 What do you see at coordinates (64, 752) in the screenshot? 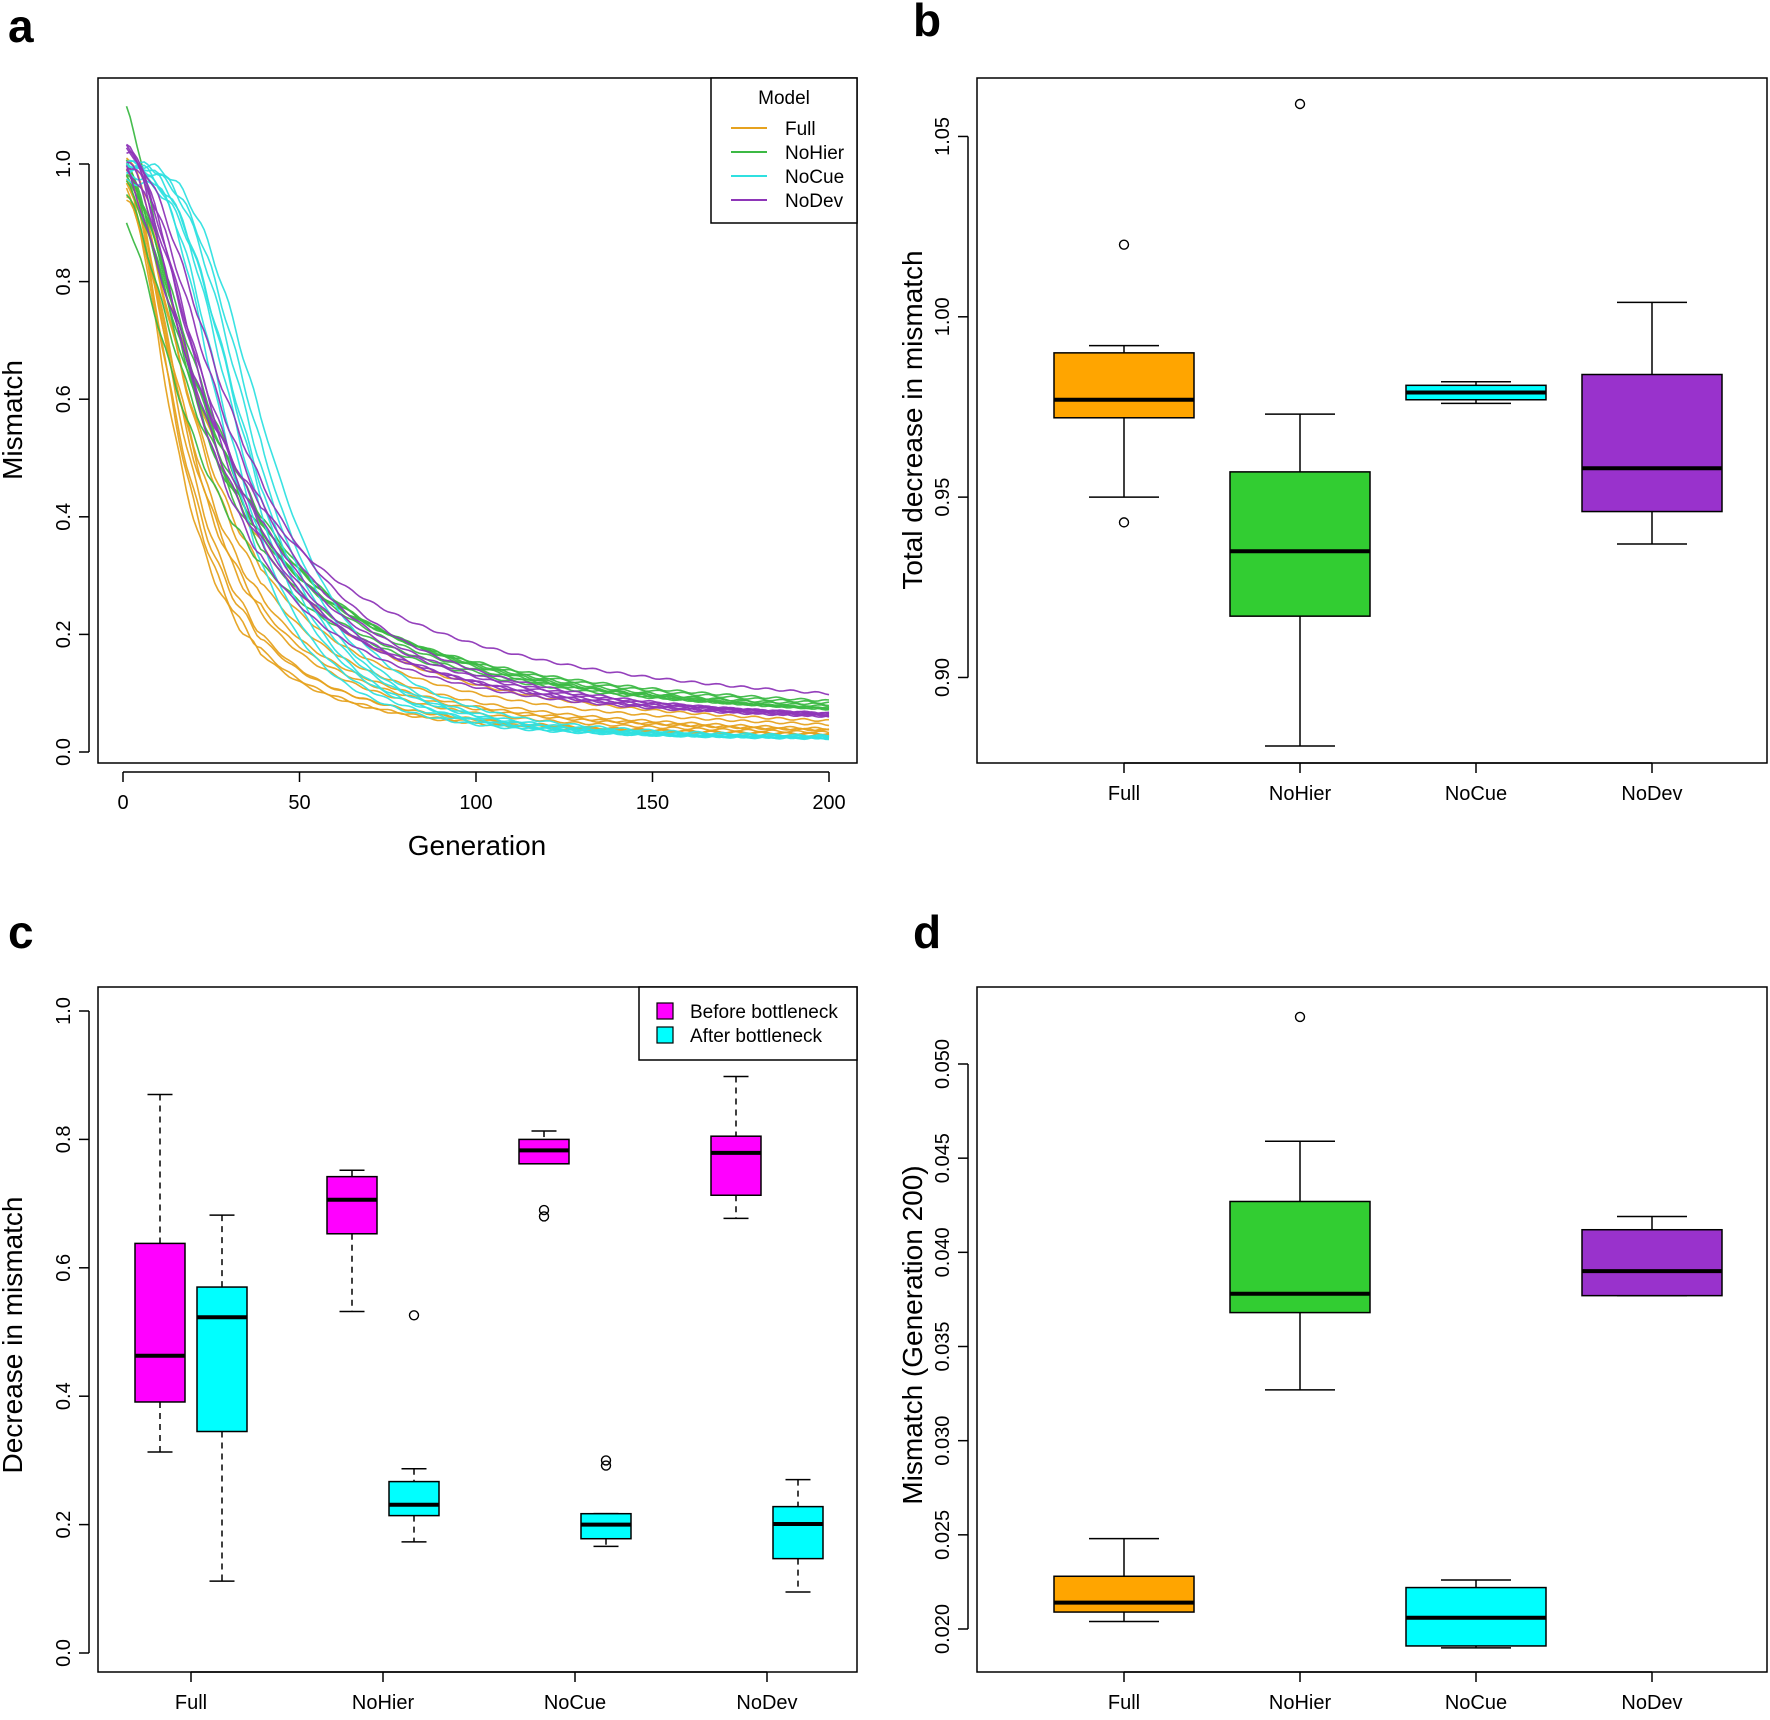
I see `y-tick-label: 0.0` at bounding box center [64, 752].